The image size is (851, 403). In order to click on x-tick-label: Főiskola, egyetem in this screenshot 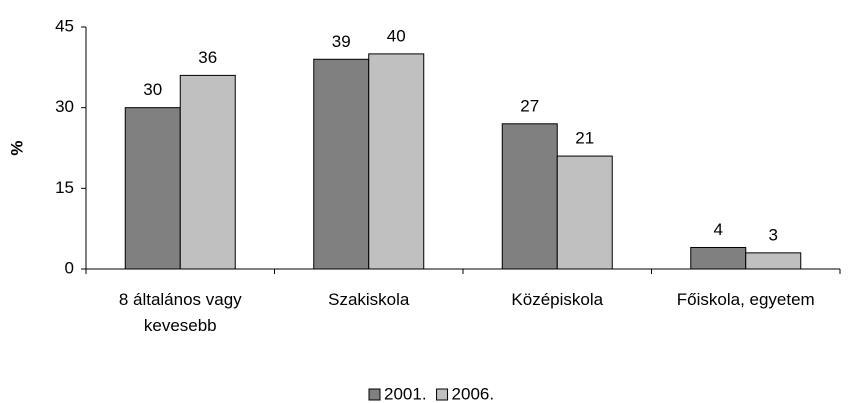, I will do `click(745, 299)`.